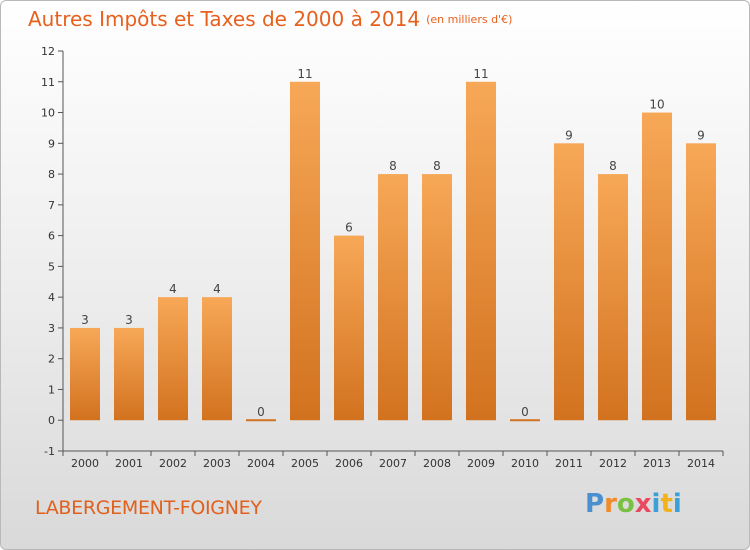 The width and height of the screenshot is (750, 550). What do you see at coordinates (51, 266) in the screenshot?
I see `y-tick-label: 5` at bounding box center [51, 266].